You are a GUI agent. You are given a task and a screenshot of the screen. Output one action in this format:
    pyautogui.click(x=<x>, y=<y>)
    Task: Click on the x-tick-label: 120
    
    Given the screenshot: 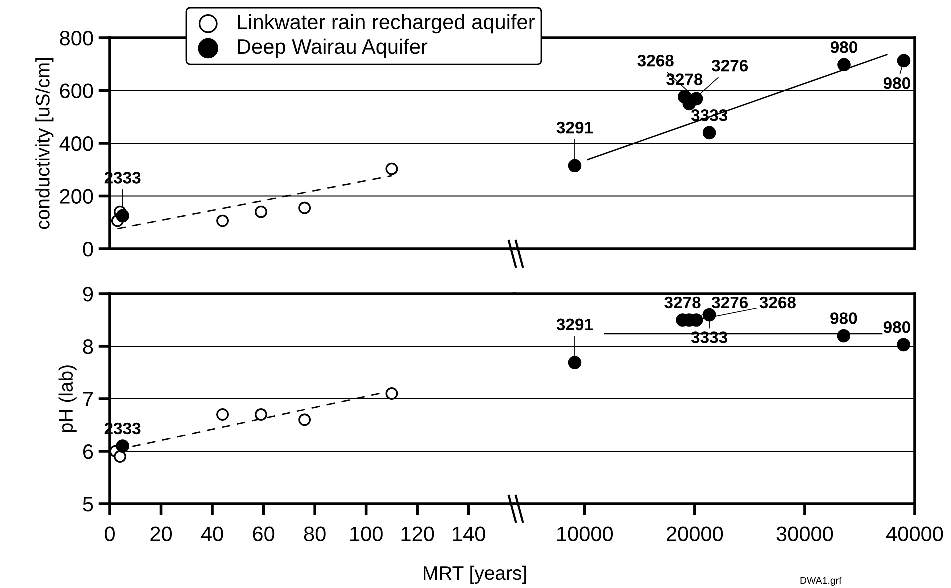 What is the action you would take?
    pyautogui.click(x=418, y=534)
    